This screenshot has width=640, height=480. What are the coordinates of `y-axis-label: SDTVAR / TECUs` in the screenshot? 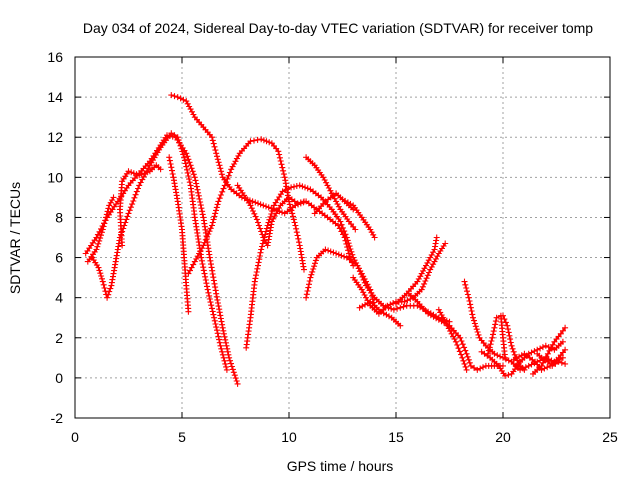 It's located at (15, 238).